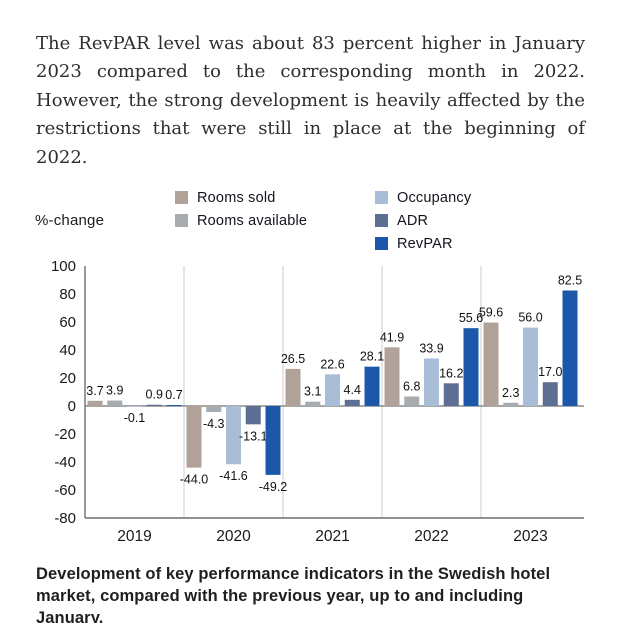  Describe the element at coordinates (174, 406) in the screenshot. I see `bar-revpar-2019` at that location.